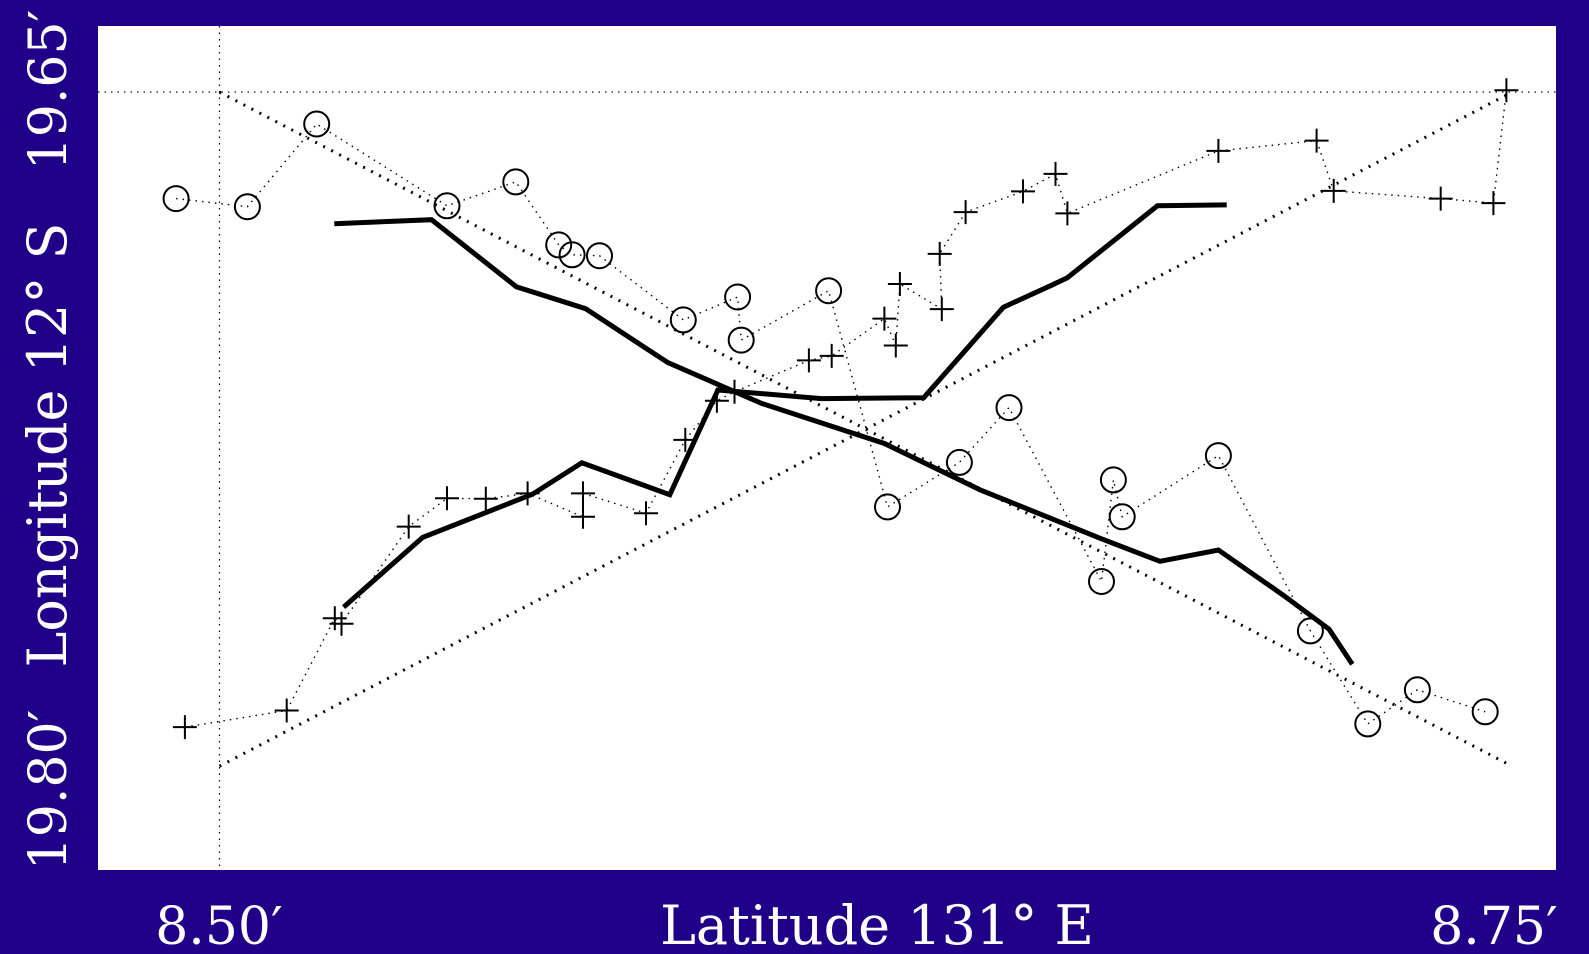  Describe the element at coordinates (49, 90) in the screenshot. I see `y-tick-label-top: 19.65′` at that location.